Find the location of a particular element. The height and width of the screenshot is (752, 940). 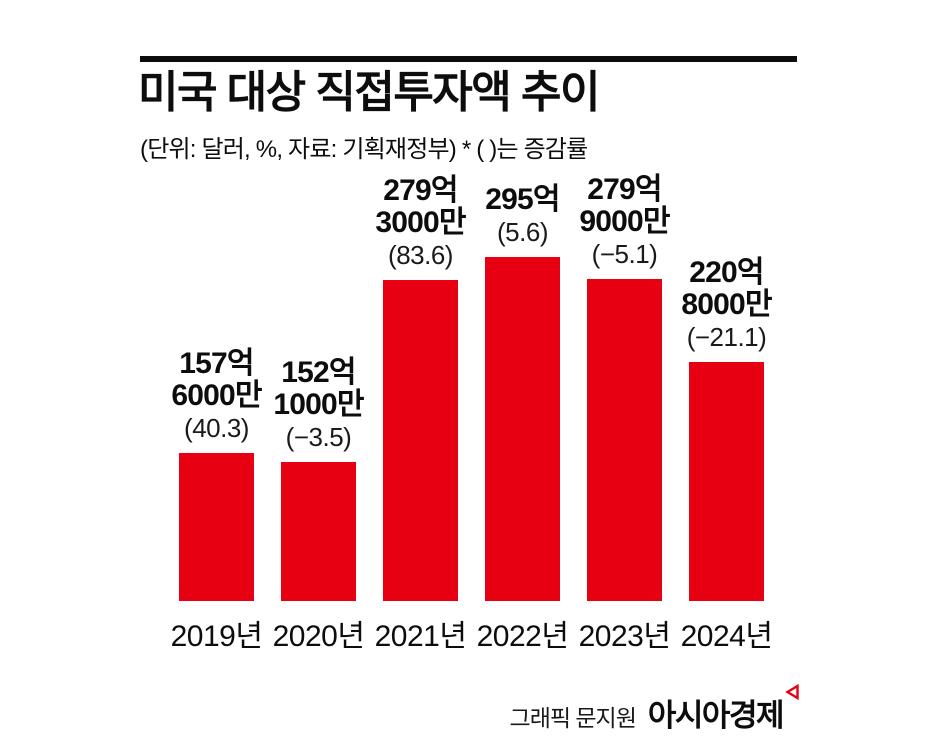

brand-logo-text: 아시아경제 is located at coordinates (716, 715).